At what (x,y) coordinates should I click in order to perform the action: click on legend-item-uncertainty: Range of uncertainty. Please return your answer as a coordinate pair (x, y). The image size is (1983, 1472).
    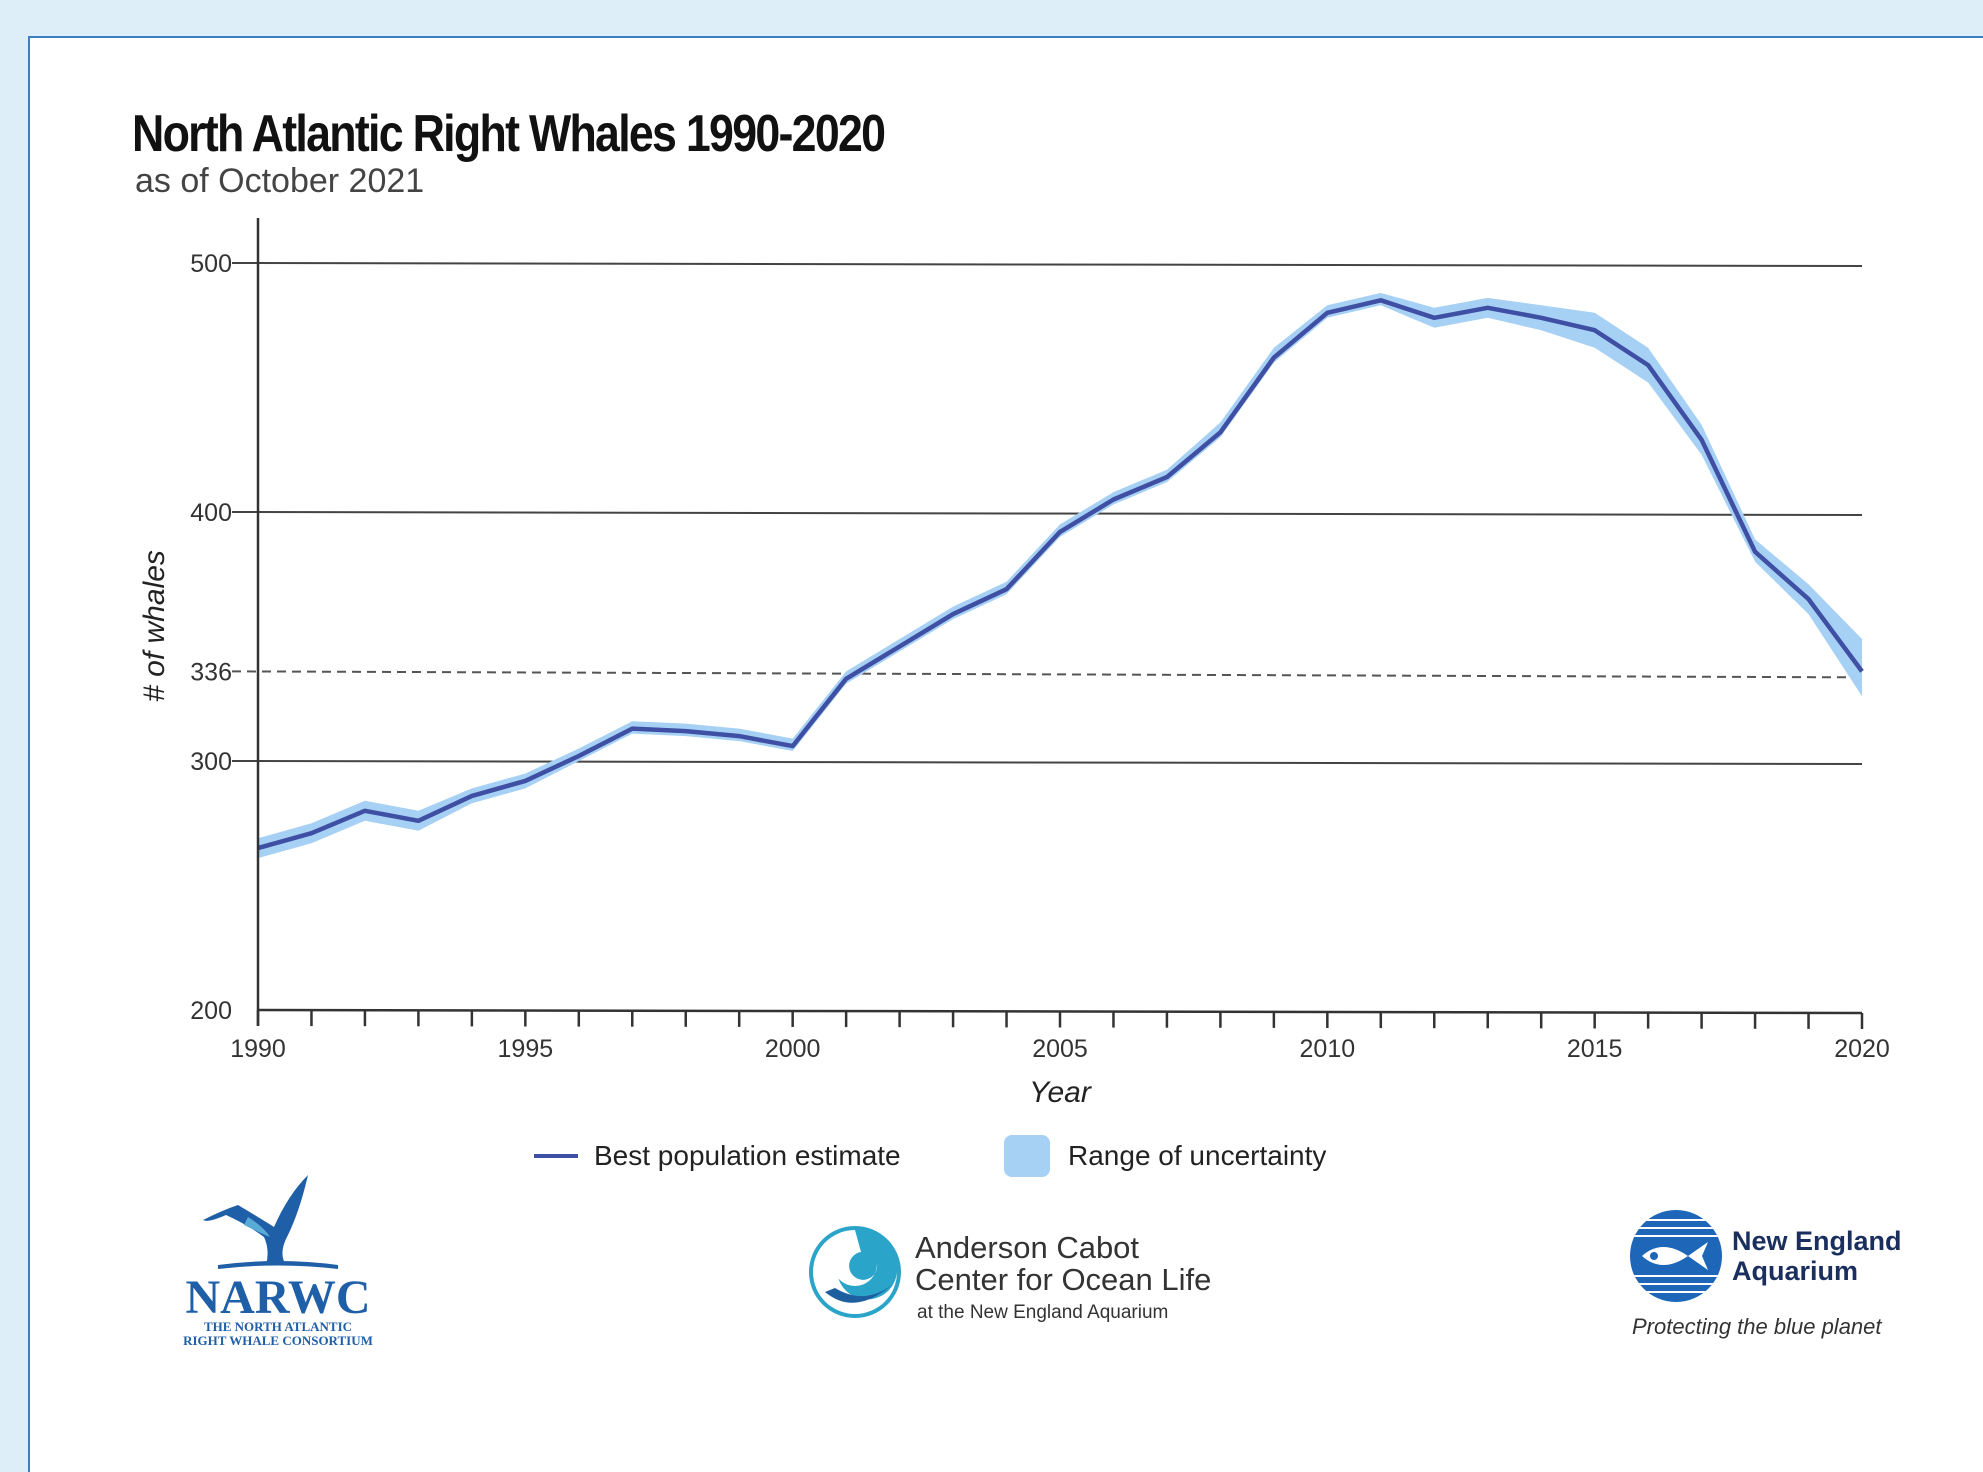
    Looking at the image, I should click on (1165, 1156).